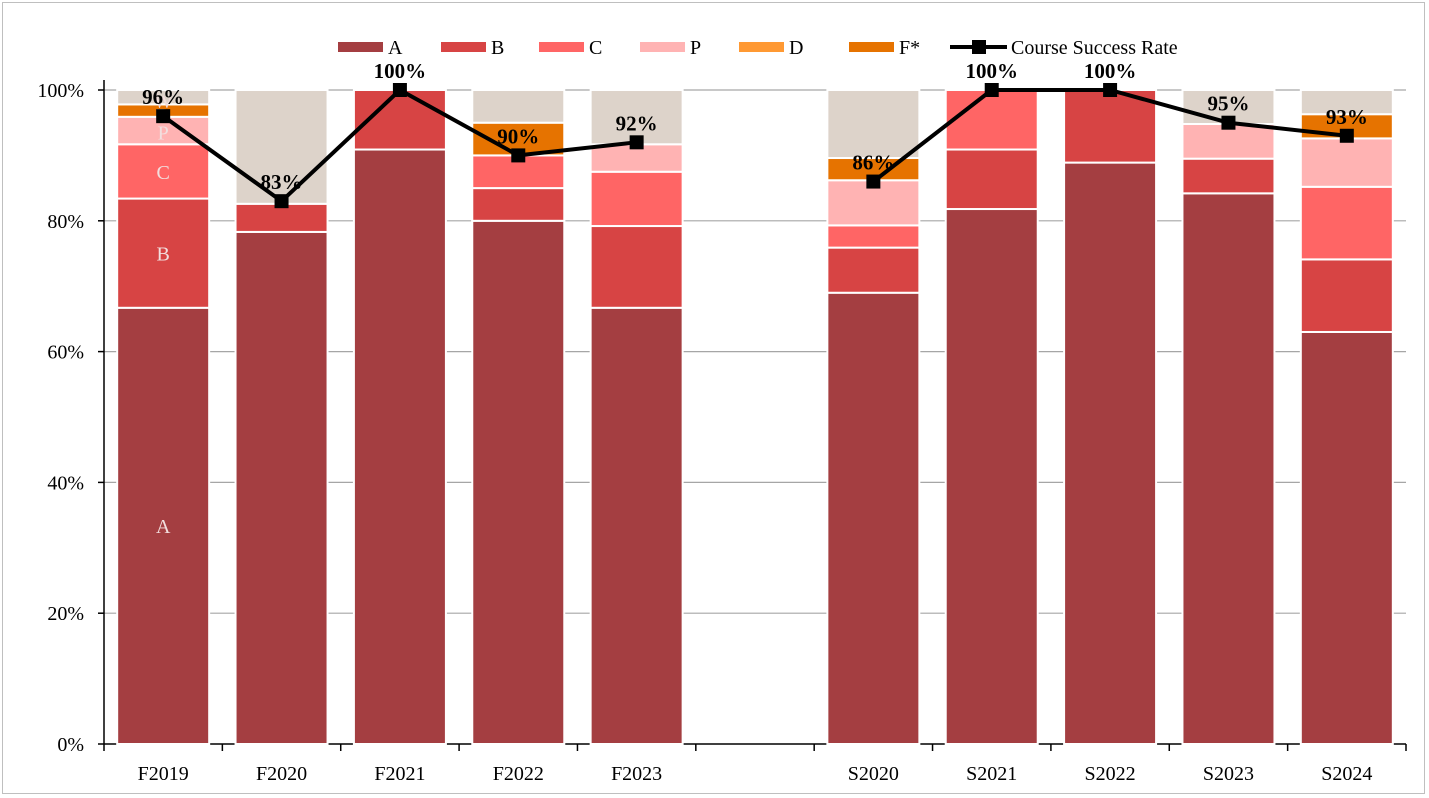  What do you see at coordinates (1228, 774) in the screenshot?
I see `x-tick-label: S2023` at bounding box center [1228, 774].